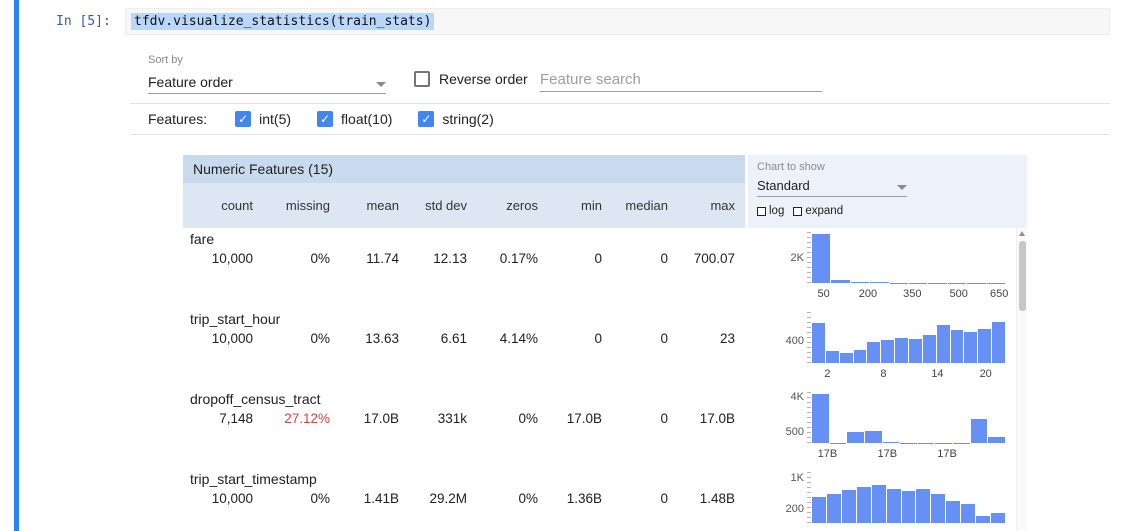 The width and height of the screenshot is (1124, 531). What do you see at coordinates (620, 119) in the screenshot?
I see `features-filter-row: Features: ✓ int(5) ✓ float(10) ✓ string(2)` at bounding box center [620, 119].